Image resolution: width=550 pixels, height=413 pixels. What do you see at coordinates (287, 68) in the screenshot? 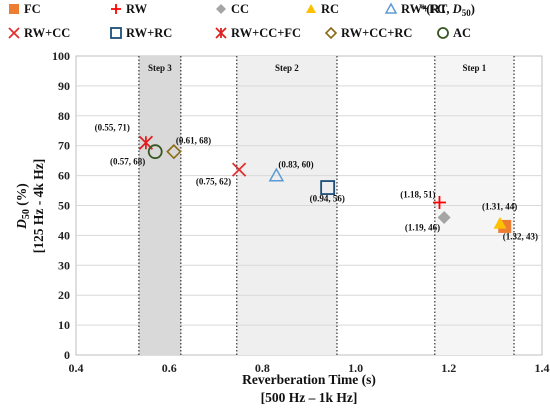
I see `step-label: Step 2` at bounding box center [287, 68].